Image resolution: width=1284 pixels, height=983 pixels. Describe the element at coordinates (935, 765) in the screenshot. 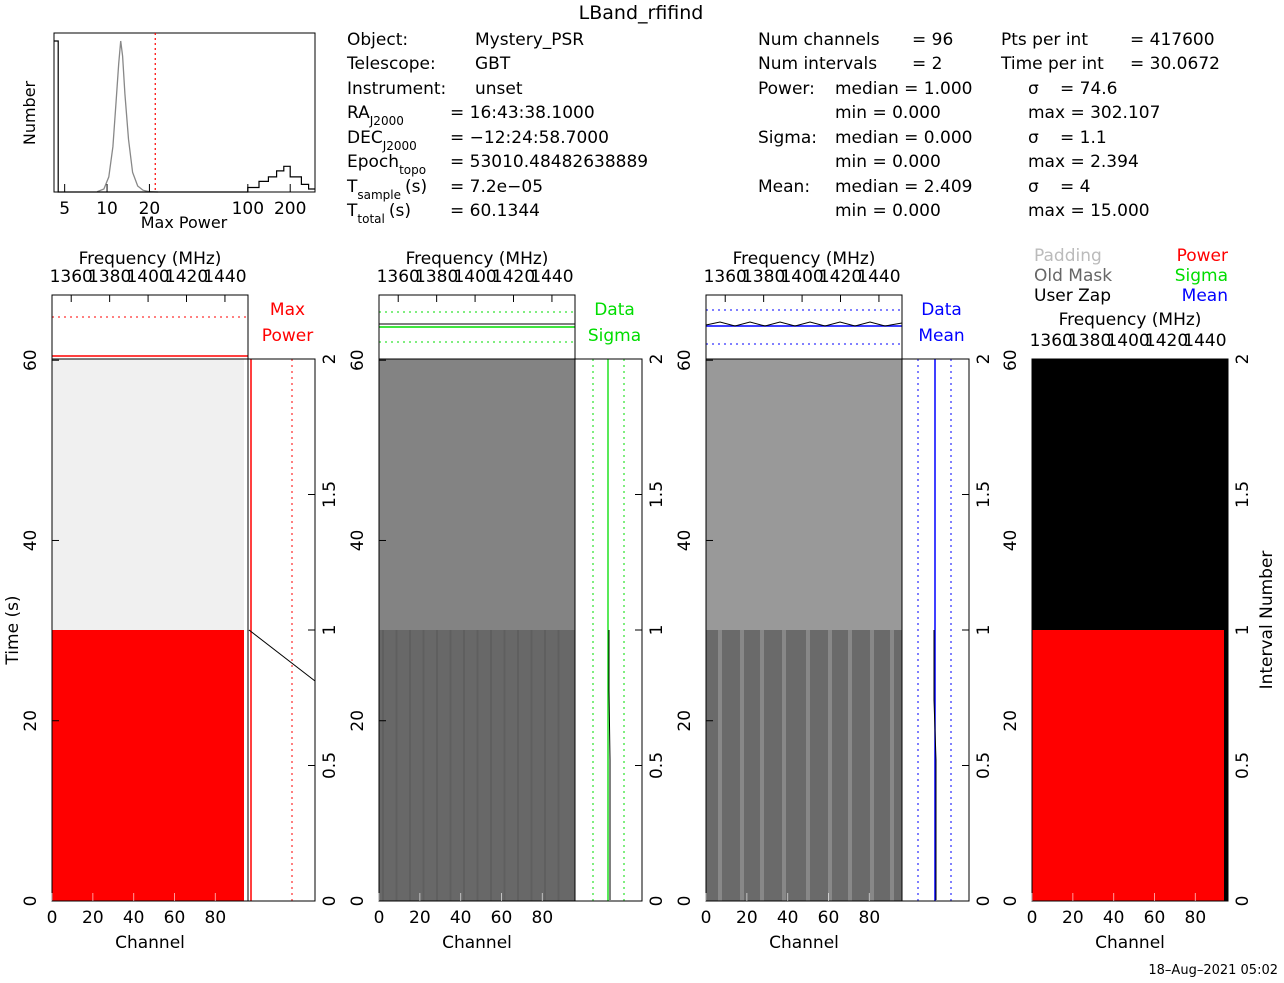

I see `mean-panel-side-data` at that location.